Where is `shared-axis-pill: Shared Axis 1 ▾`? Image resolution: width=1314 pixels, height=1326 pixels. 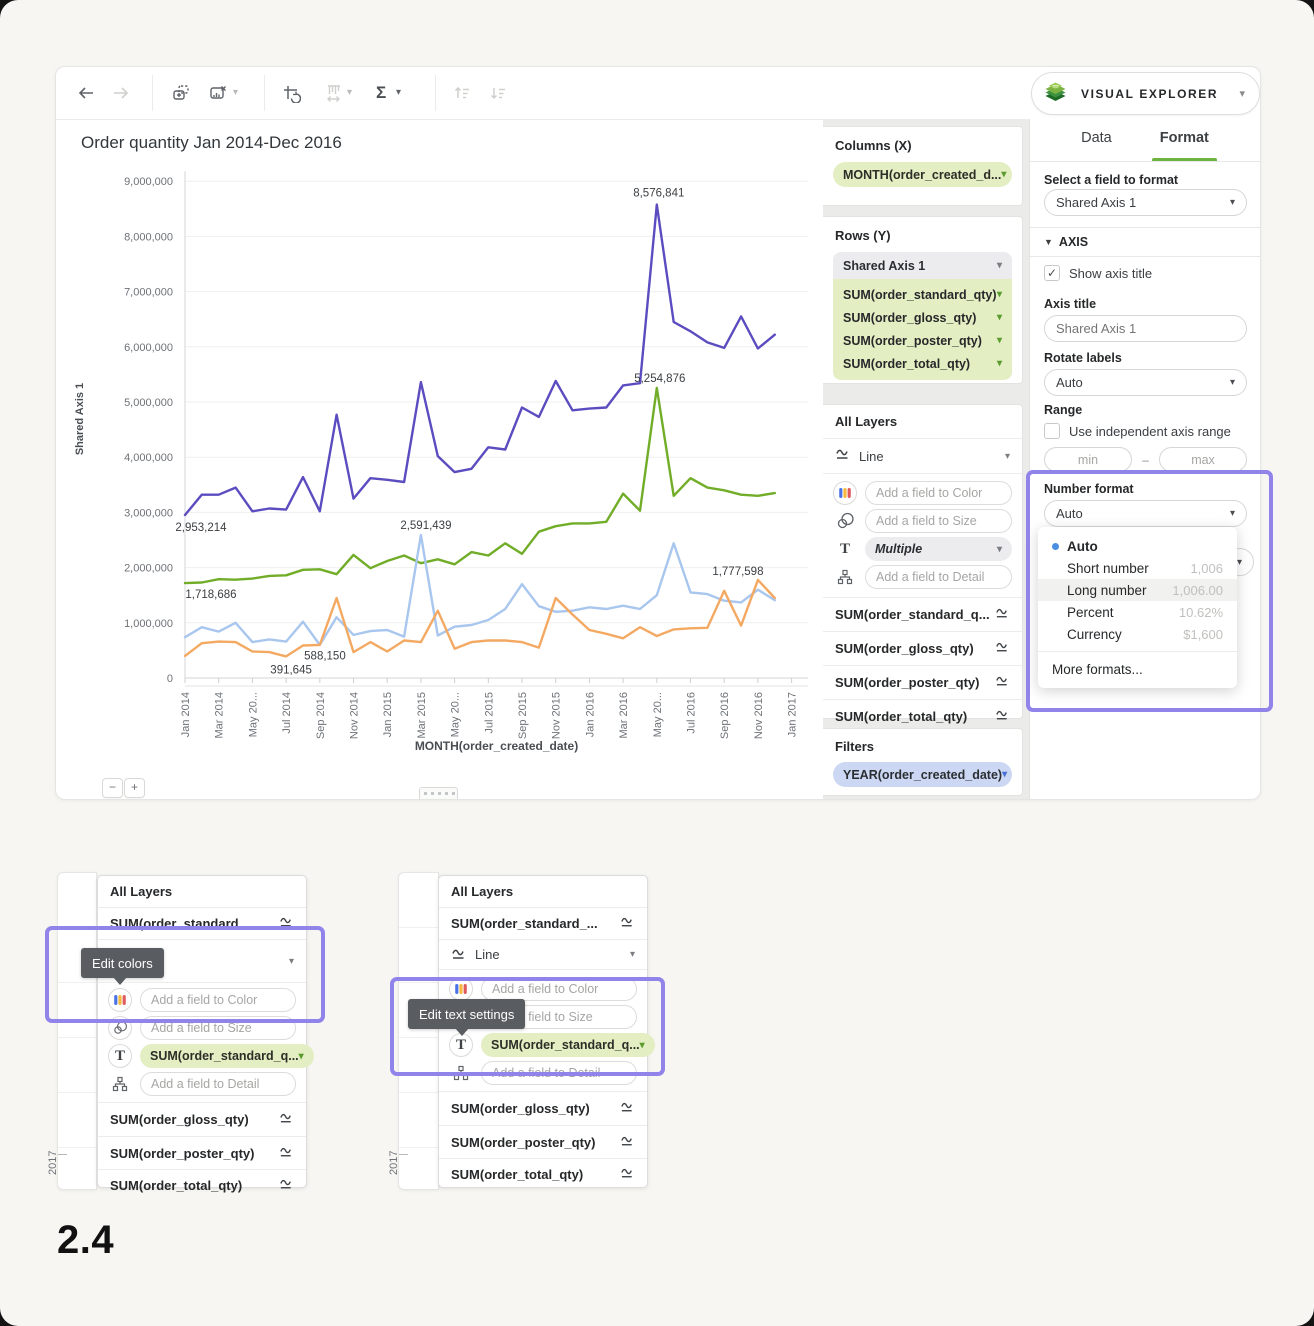 shared-axis-pill: Shared Axis 1 ▾ is located at coordinates (922, 265).